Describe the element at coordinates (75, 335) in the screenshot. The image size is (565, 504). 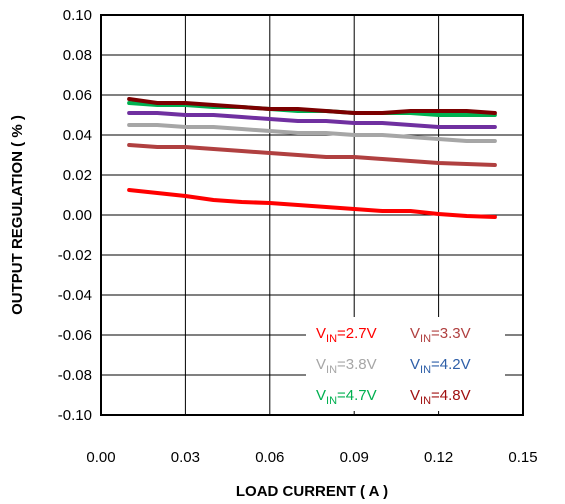
I see `y-tick-label: -0.06` at that location.